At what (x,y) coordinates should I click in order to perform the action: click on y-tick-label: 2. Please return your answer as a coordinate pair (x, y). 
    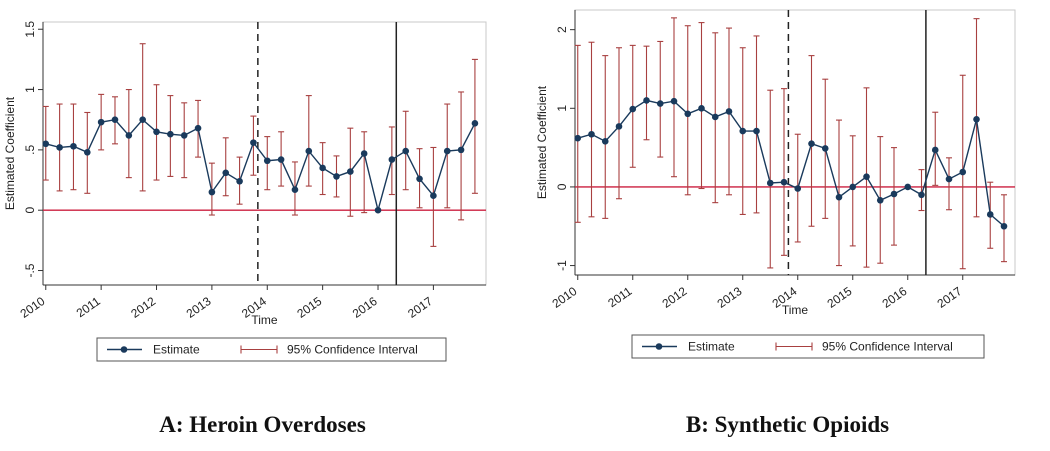
    Looking at the image, I should click on (562, 29).